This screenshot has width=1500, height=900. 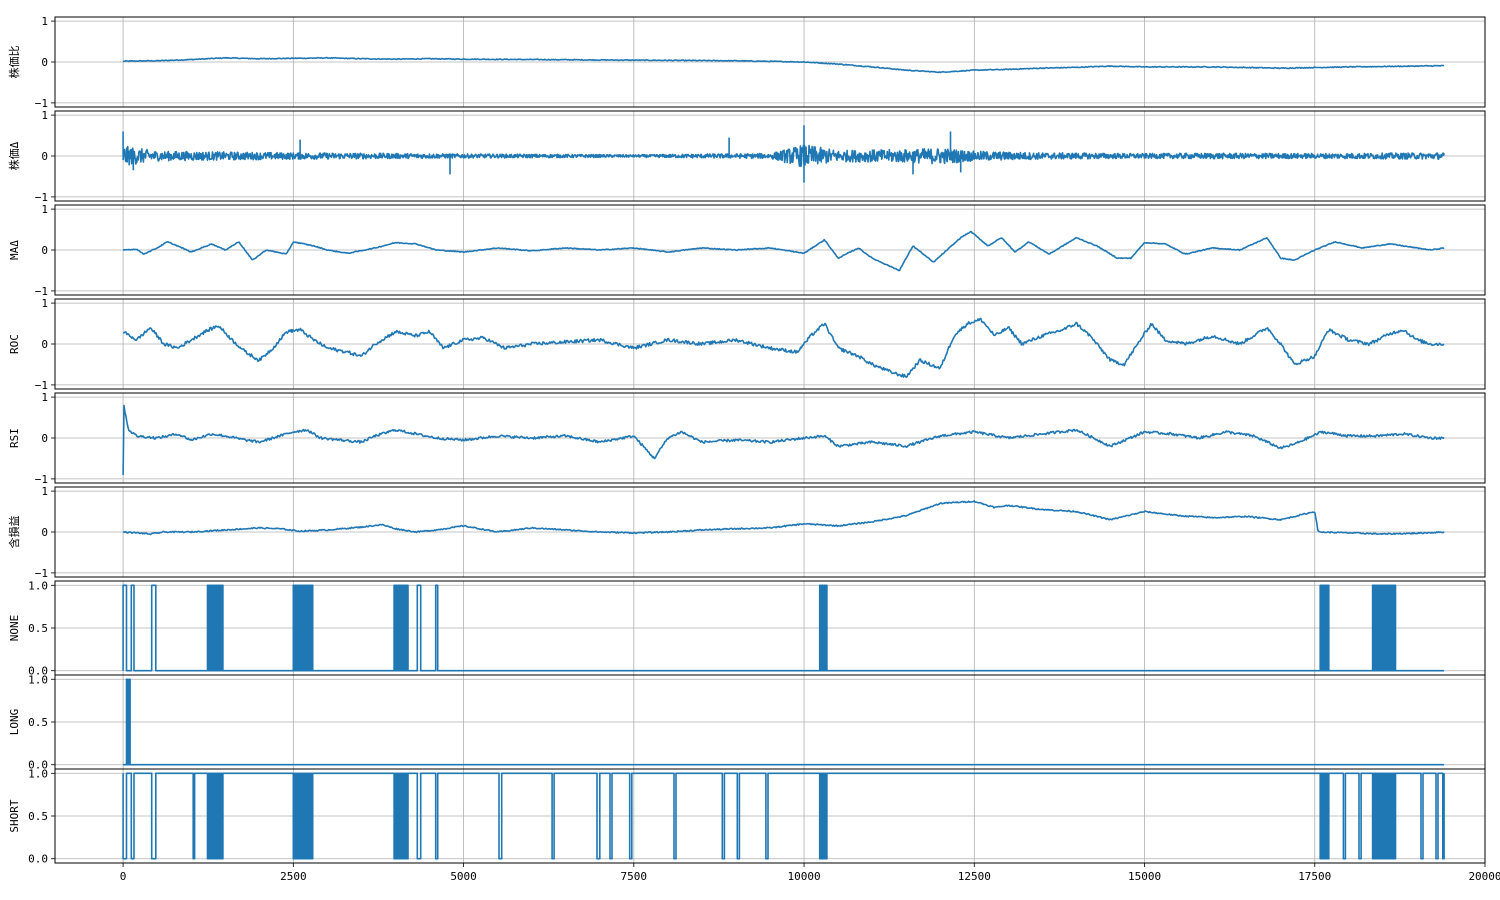 I want to click on panel-株価Δ: −1 0 1 株価Δ, so click(x=746, y=156).